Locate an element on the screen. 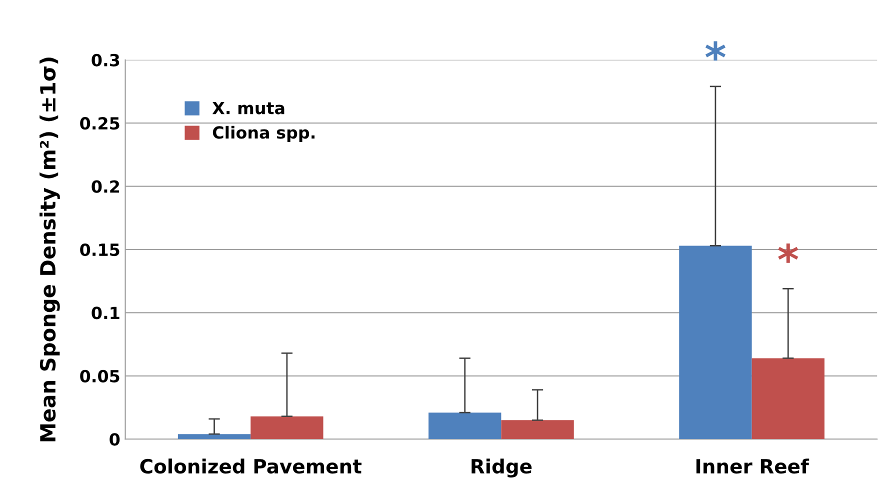  y-tick-label: 0.25 is located at coordinates (100, 123).